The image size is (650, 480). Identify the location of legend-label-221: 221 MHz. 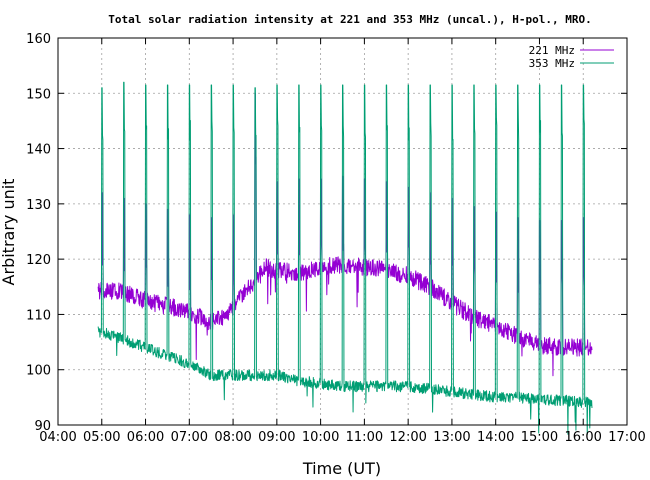
(552, 50).